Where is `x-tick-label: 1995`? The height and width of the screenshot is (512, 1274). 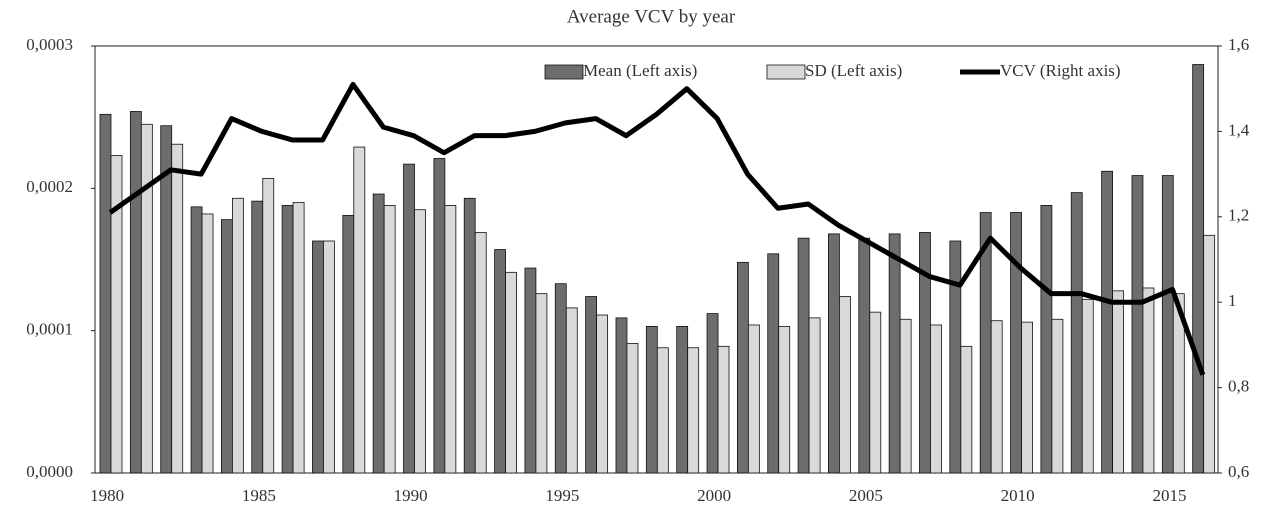
x-tick-label: 1995 is located at coordinates (562, 495).